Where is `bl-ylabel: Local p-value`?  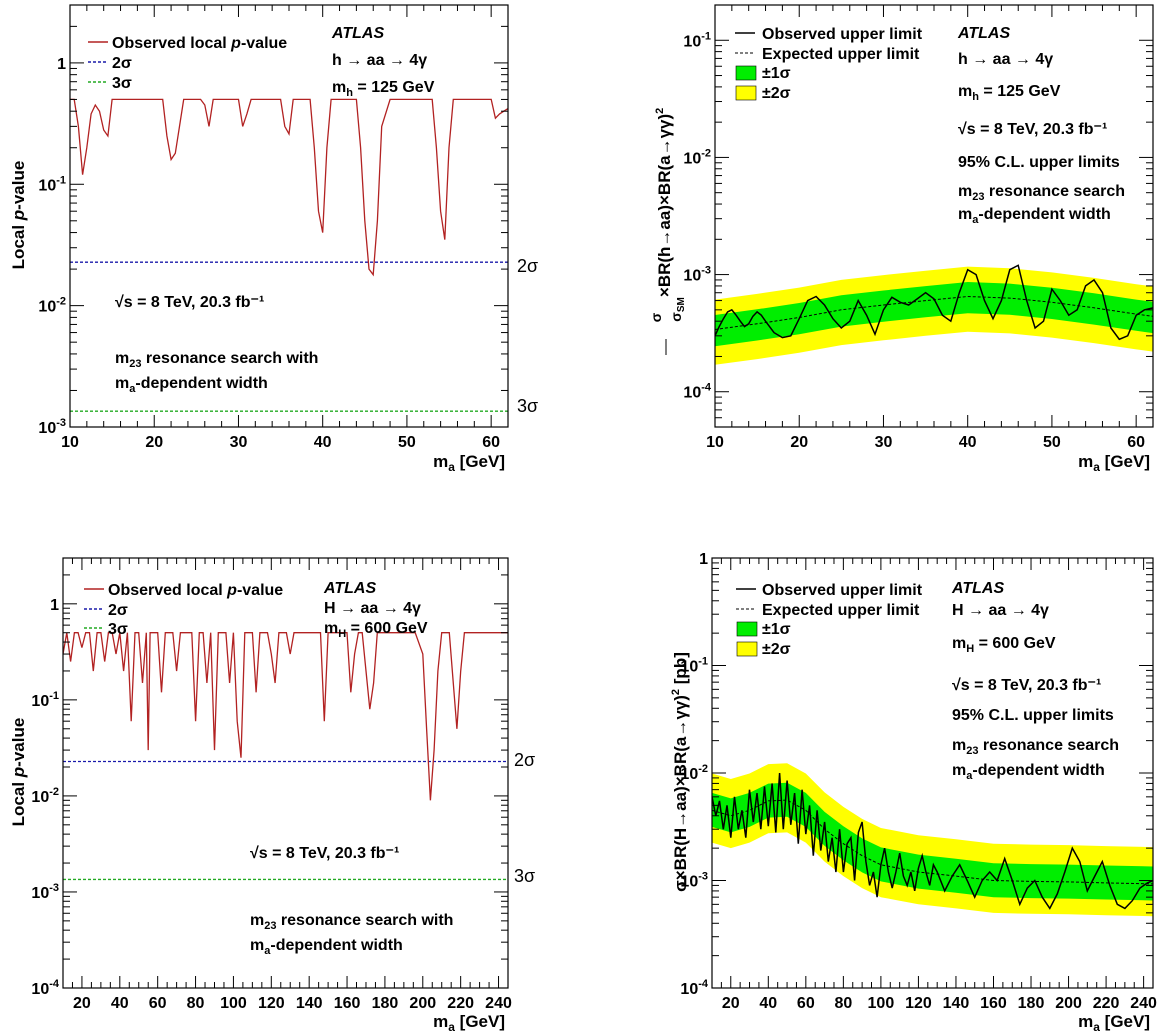 bl-ylabel: Local p-value is located at coordinates (18, 772).